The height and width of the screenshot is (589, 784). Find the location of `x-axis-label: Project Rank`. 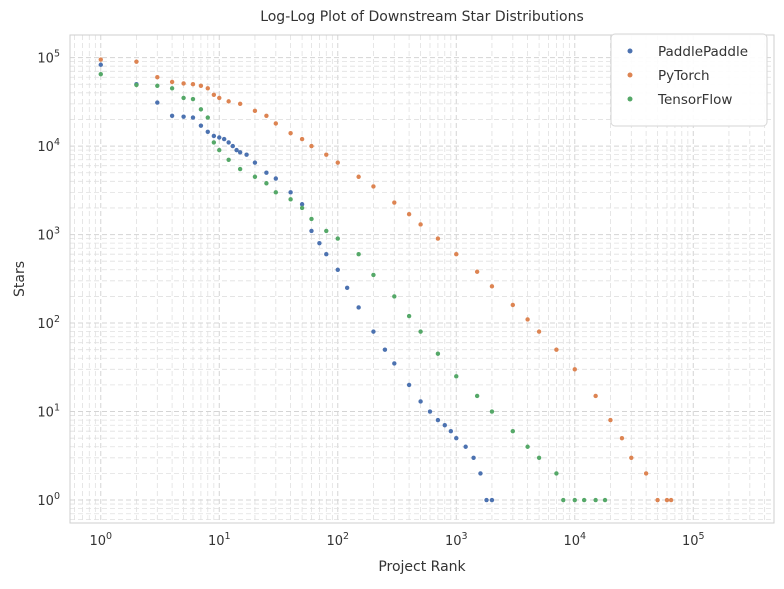

x-axis-label: Project Rank is located at coordinates (422, 567).